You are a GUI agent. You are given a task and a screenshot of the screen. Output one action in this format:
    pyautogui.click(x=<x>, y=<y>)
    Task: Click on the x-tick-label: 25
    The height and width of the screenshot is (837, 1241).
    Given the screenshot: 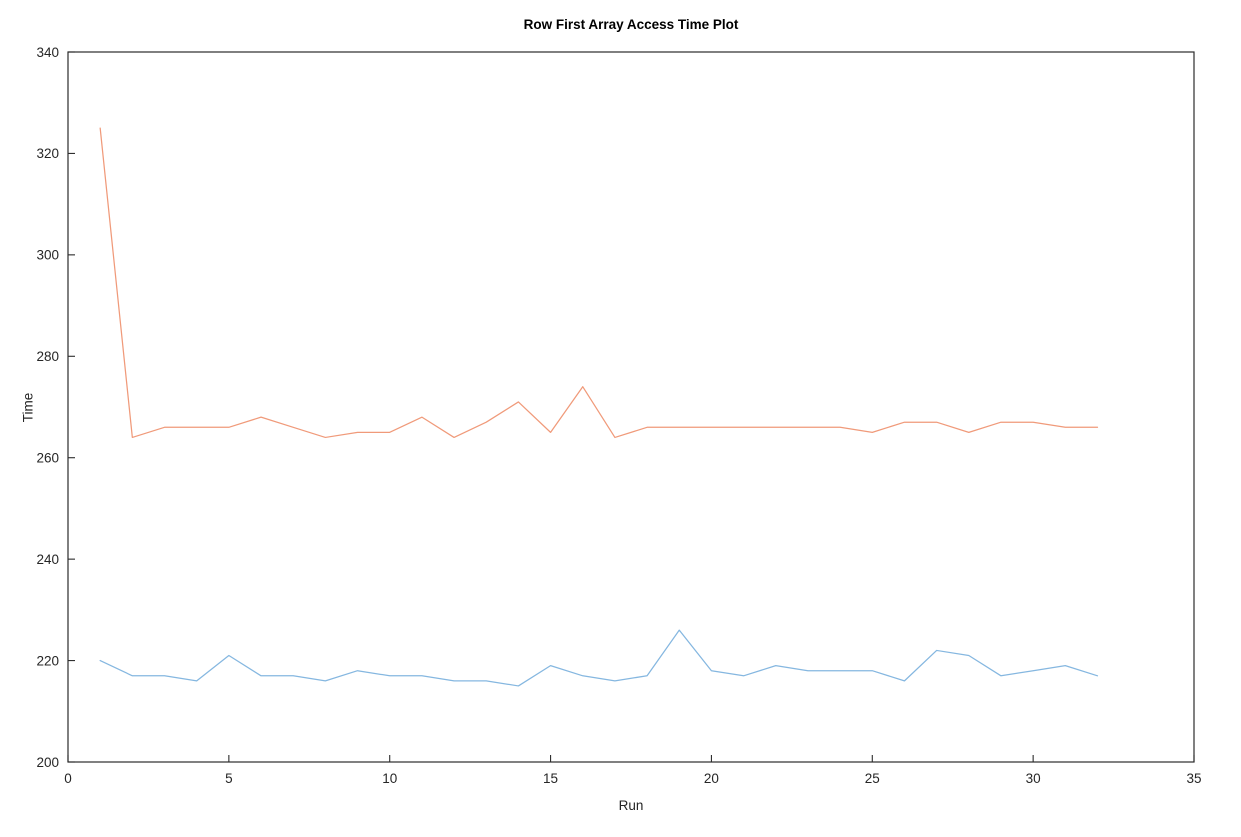 What is the action you would take?
    pyautogui.click(x=872, y=778)
    